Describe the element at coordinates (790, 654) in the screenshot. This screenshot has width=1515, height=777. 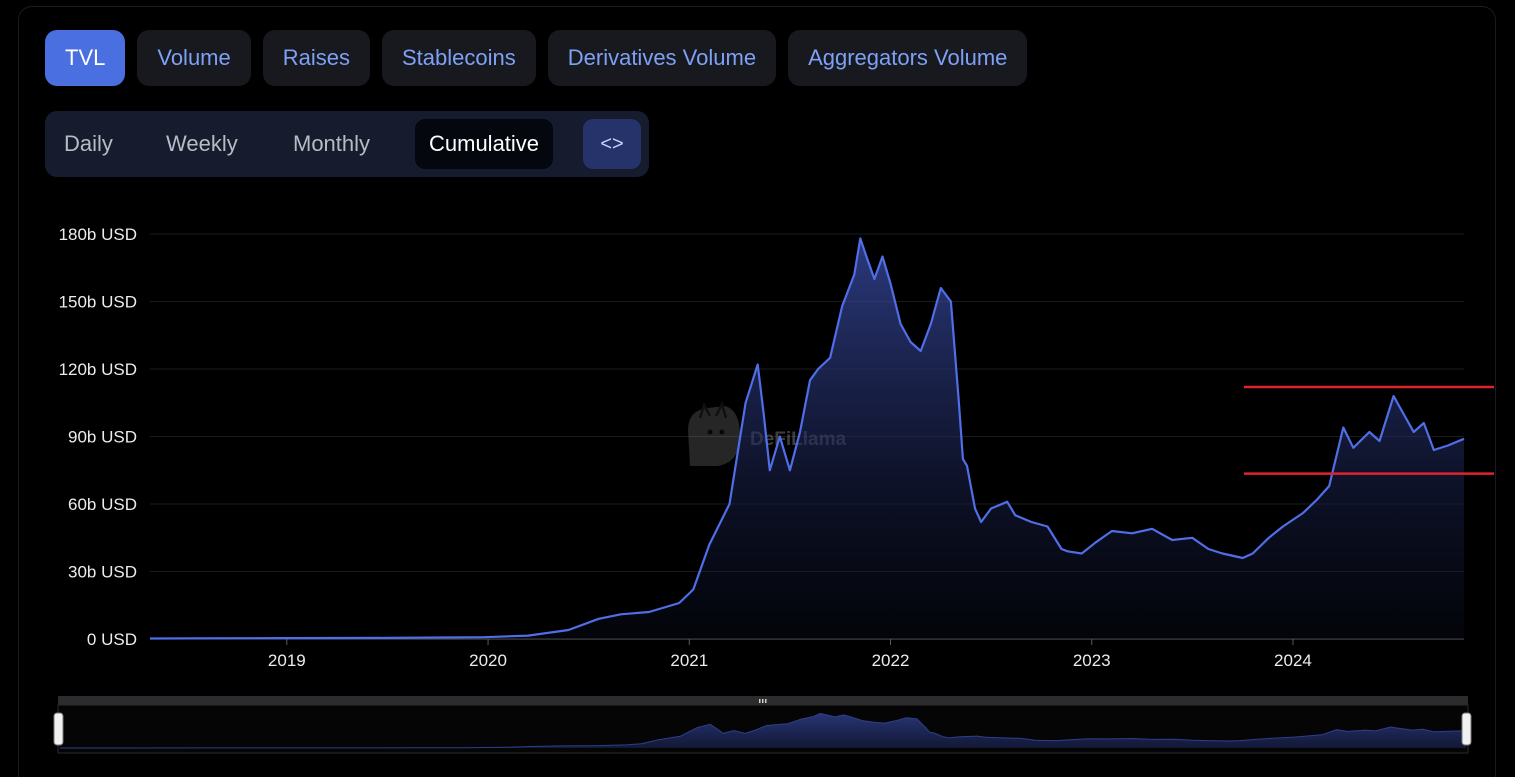
I see `x-axis: 2019 2020 2021 2022 2023 2024` at that location.